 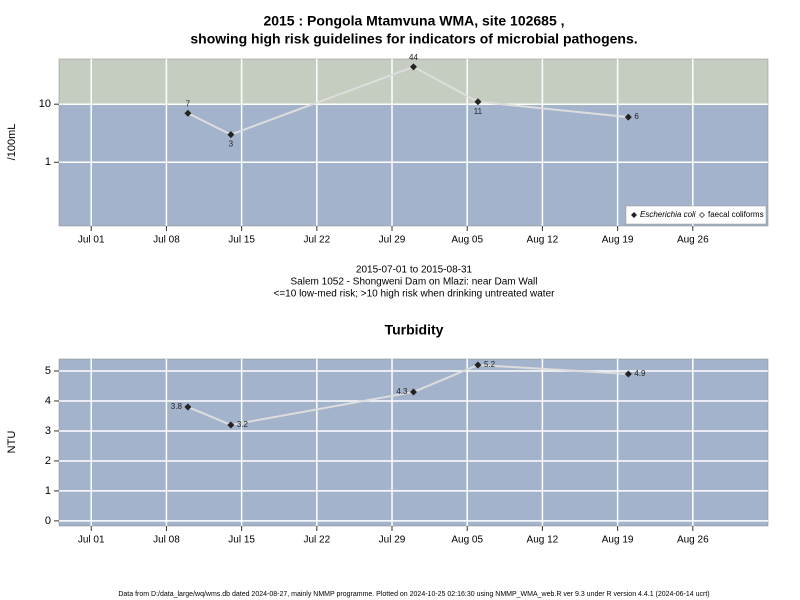 What do you see at coordinates (478, 111) in the screenshot?
I see `data-label: 11` at bounding box center [478, 111].